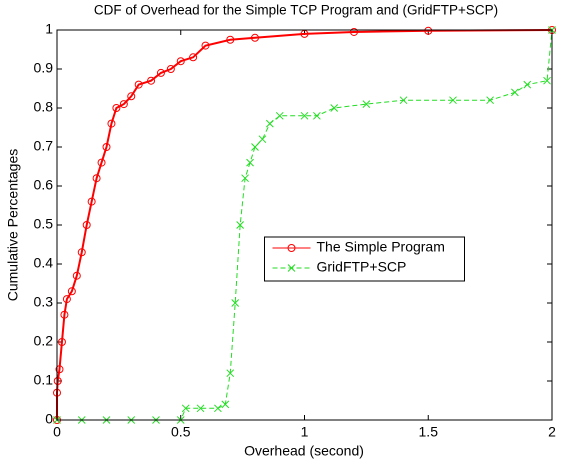 The height and width of the screenshot is (470, 570). What do you see at coordinates (44, 107) in the screenshot?
I see `y-tick-label: 0.8` at bounding box center [44, 107].